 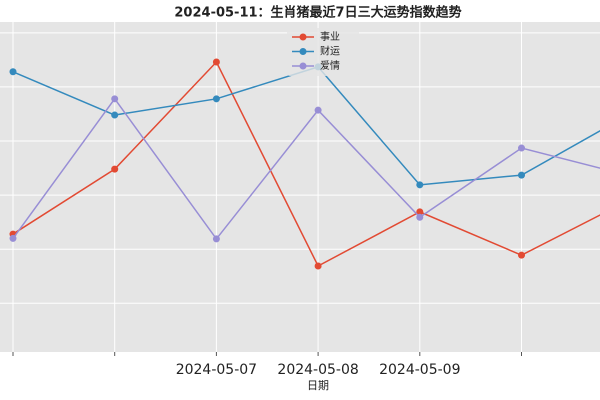 What do you see at coordinates (419, 370) in the screenshot?
I see `x-tick-label: 2024-05-09` at bounding box center [419, 370].